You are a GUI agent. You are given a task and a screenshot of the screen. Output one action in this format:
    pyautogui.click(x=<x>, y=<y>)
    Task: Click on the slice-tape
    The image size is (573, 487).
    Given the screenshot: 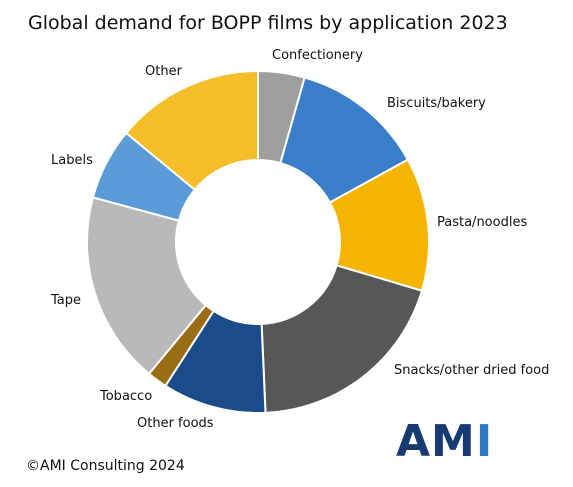 What is the action you would take?
    pyautogui.click(x=147, y=286)
    